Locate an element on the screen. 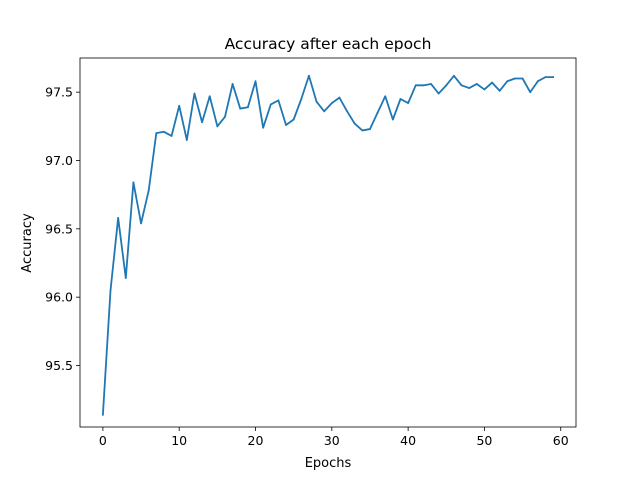 This screenshot has height=480, width=640. x-tick-label: 20 is located at coordinates (256, 440).